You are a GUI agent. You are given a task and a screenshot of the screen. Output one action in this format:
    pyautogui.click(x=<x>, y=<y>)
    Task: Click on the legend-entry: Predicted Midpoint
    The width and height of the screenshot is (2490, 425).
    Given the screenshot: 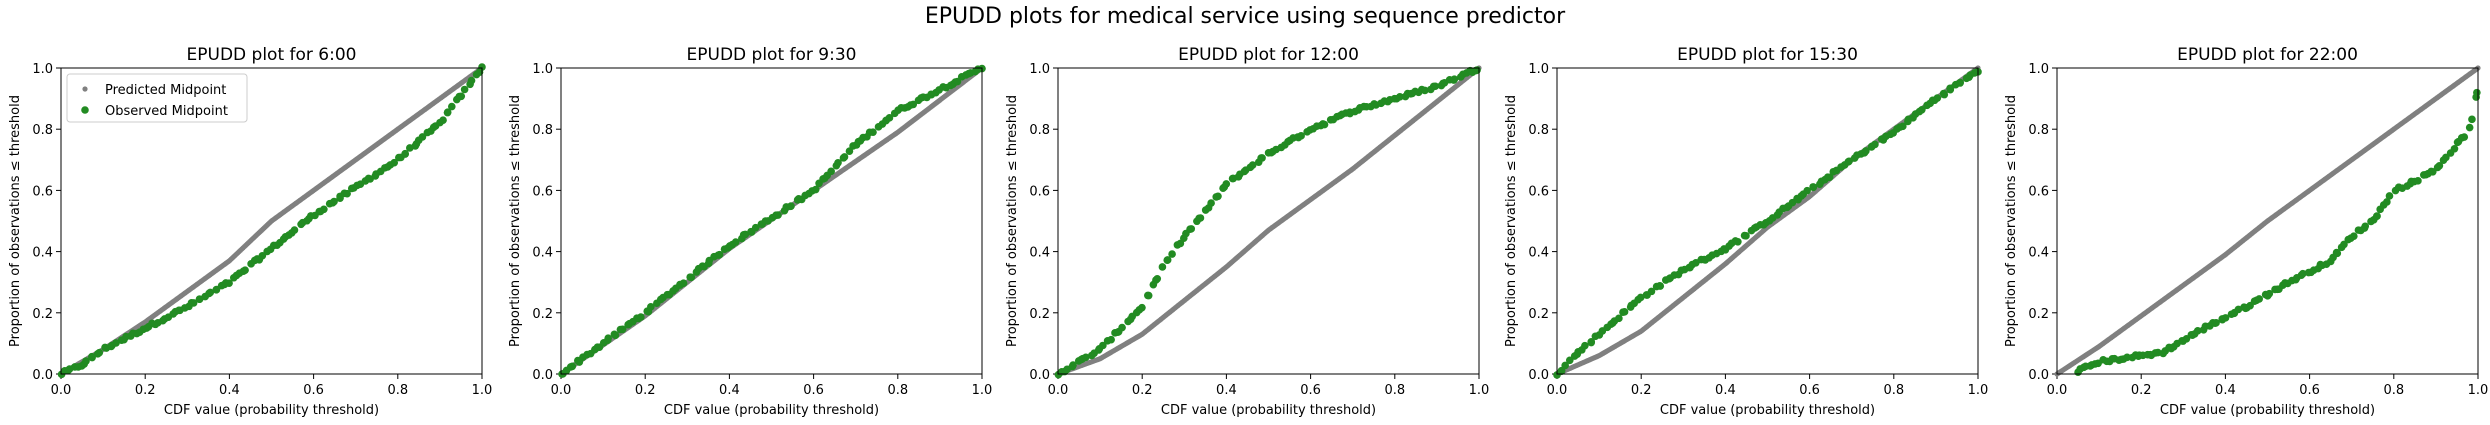 What is the action you would take?
    pyautogui.click(x=165, y=90)
    